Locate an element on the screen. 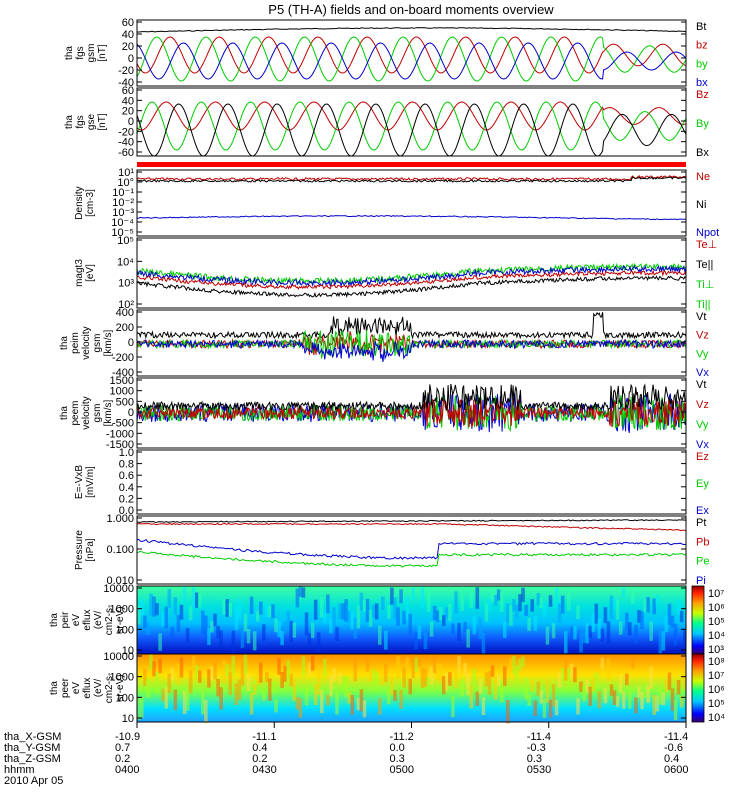 Image resolution: width=750 pixels, height=800 pixels. y-tick-label: 20 is located at coordinates (128, 112).